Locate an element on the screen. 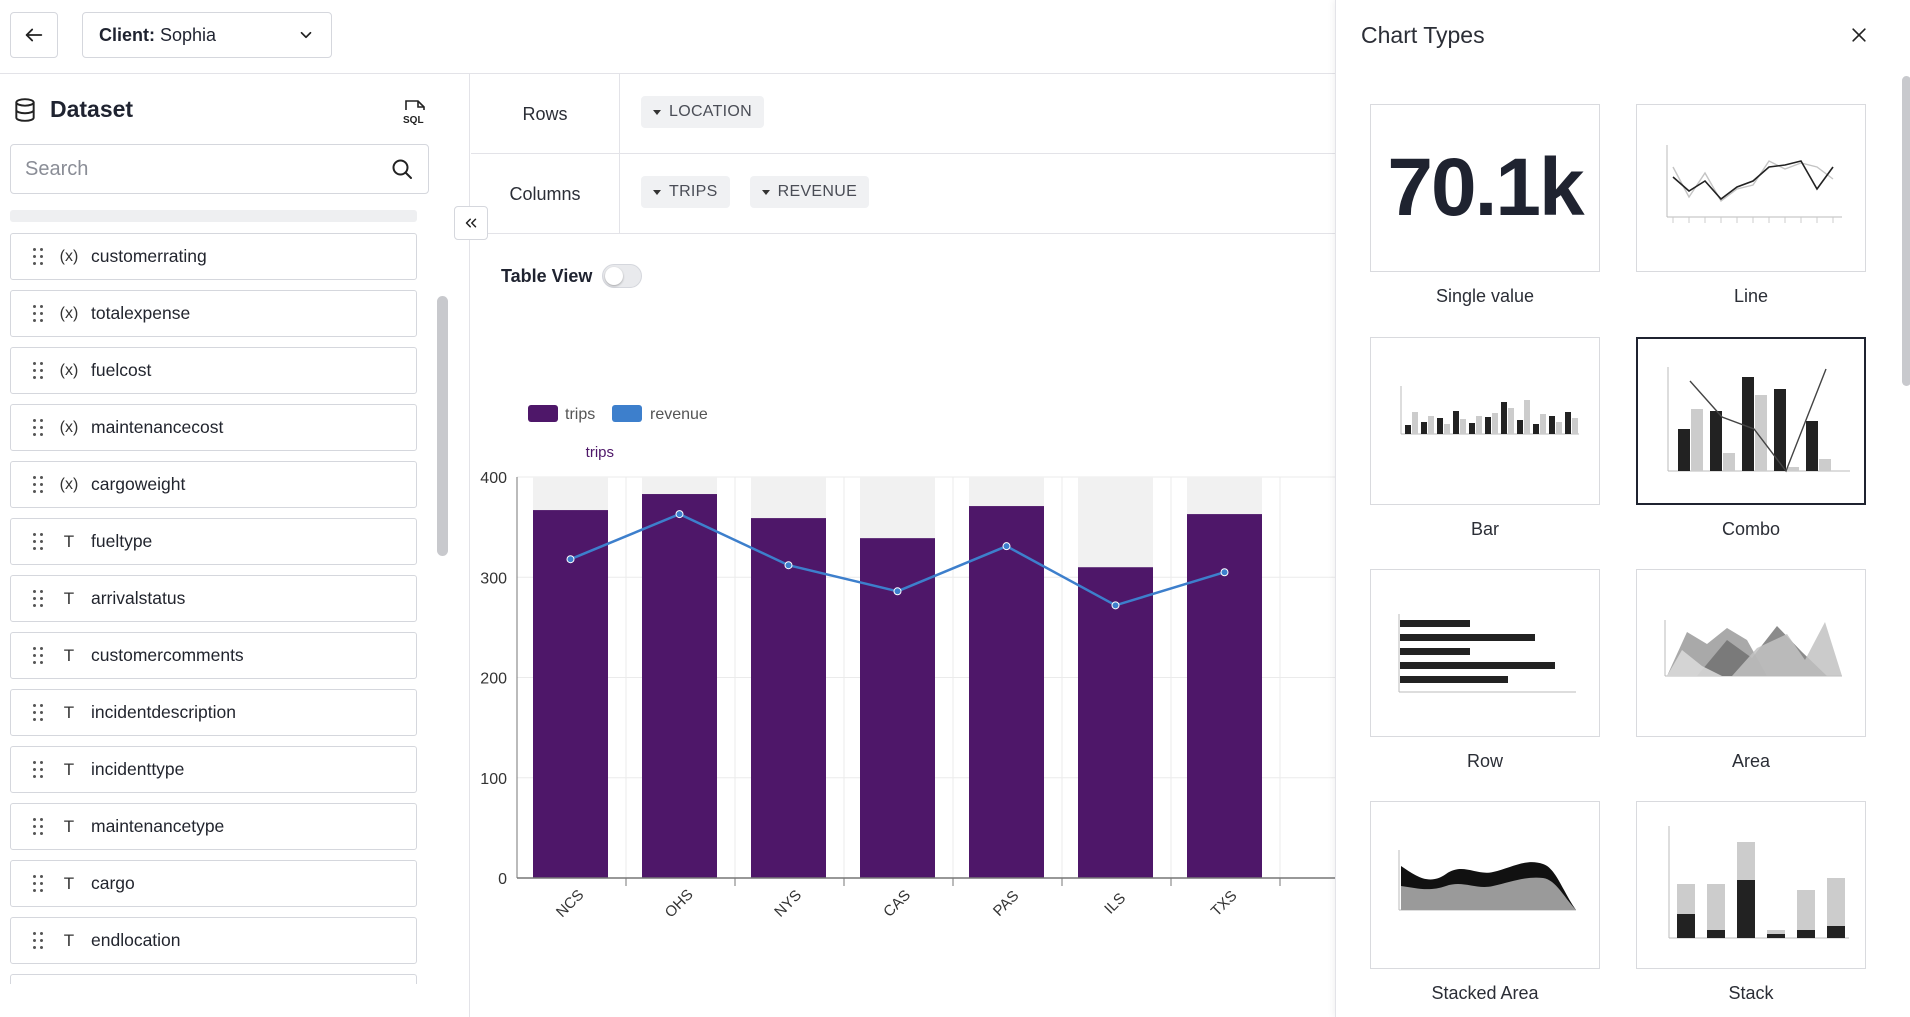  line-chart-icon is located at coordinates (1751, 188).